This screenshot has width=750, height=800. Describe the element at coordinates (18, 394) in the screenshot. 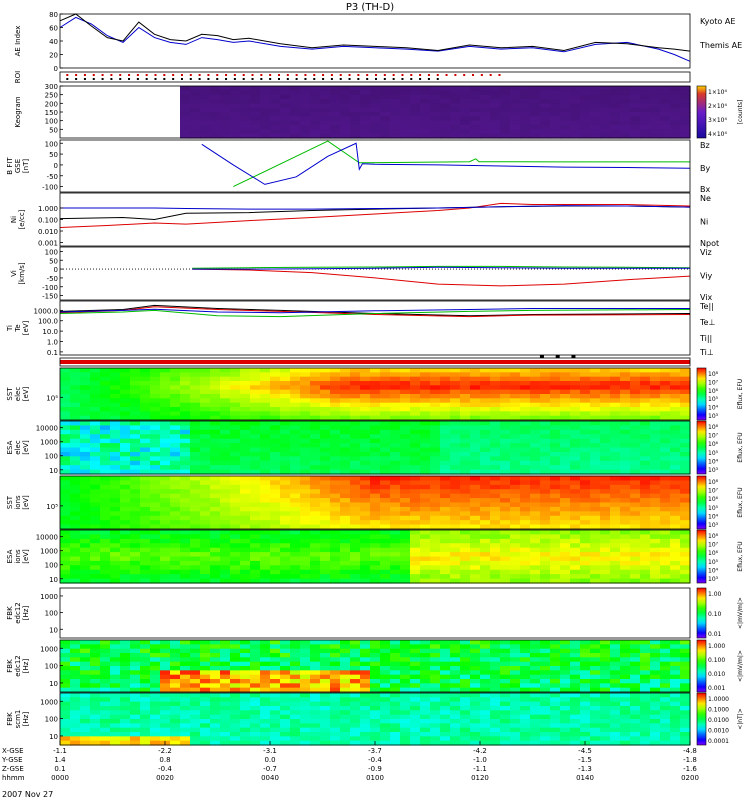

I see `ylabel: elec` at that location.